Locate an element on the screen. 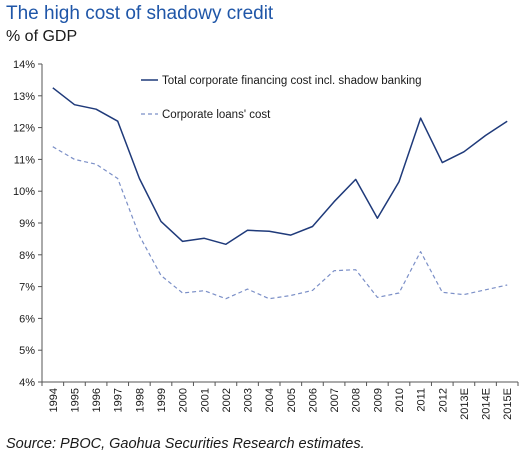 This screenshot has height=460, width=529. x-tick-label: 2007 is located at coordinates (335, 400).